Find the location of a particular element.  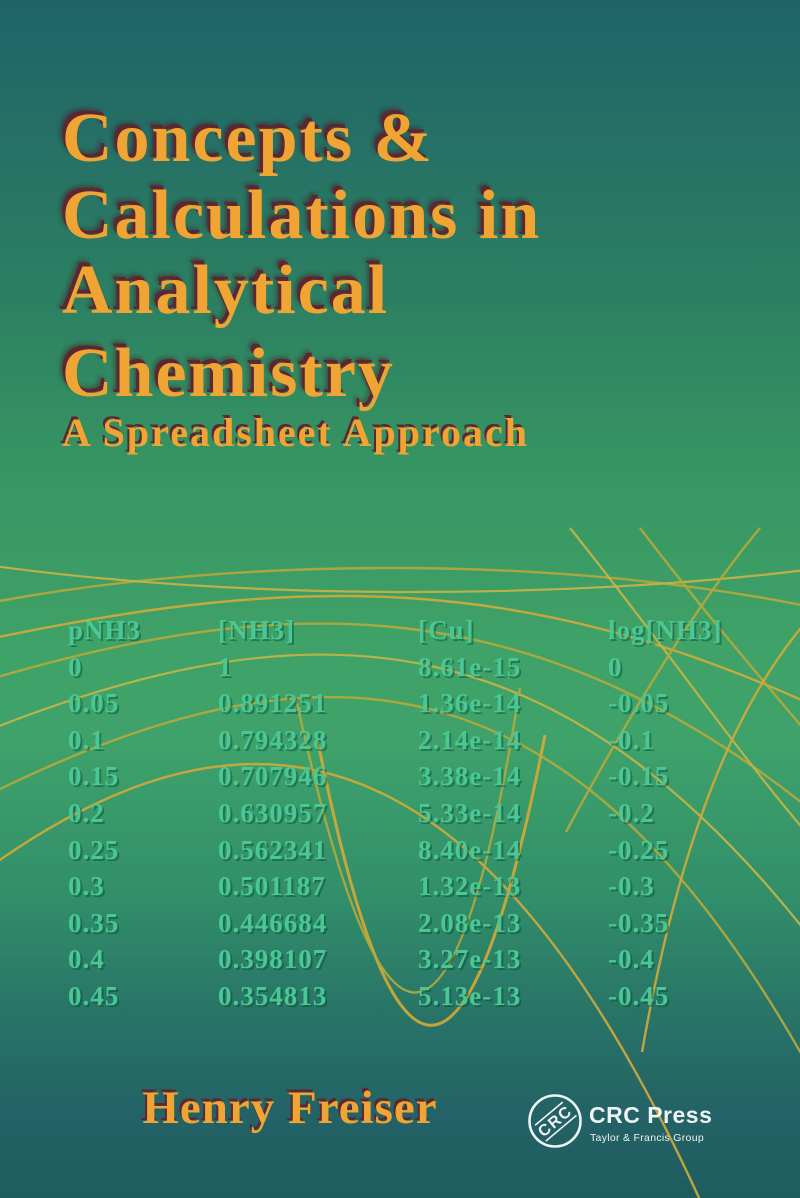

table-cell: 8.61e-15 is located at coordinates (470, 666).